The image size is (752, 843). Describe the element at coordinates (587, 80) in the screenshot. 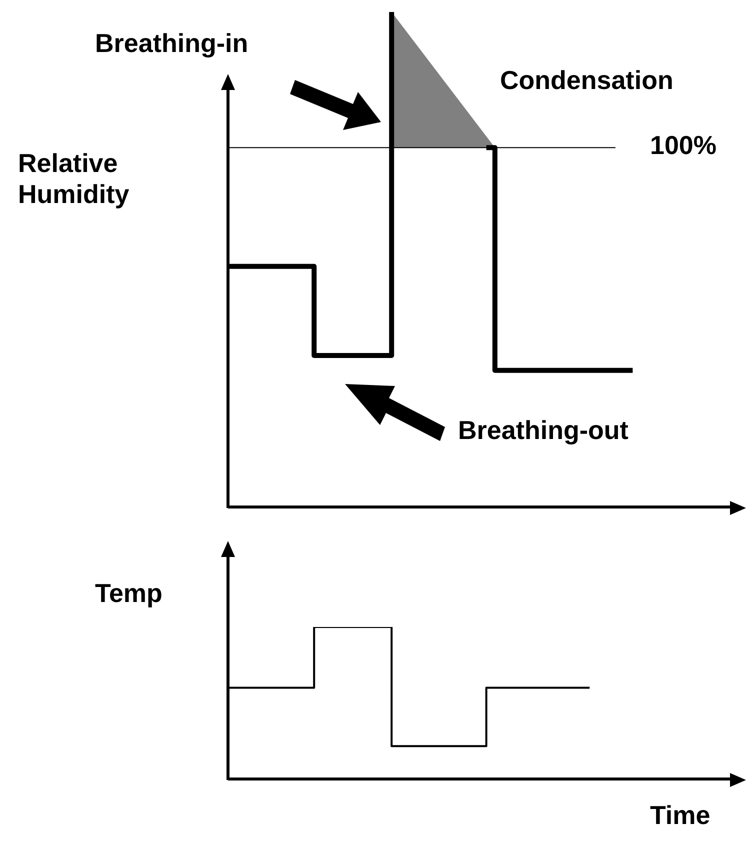

I see `annotation: Condensation` at that location.